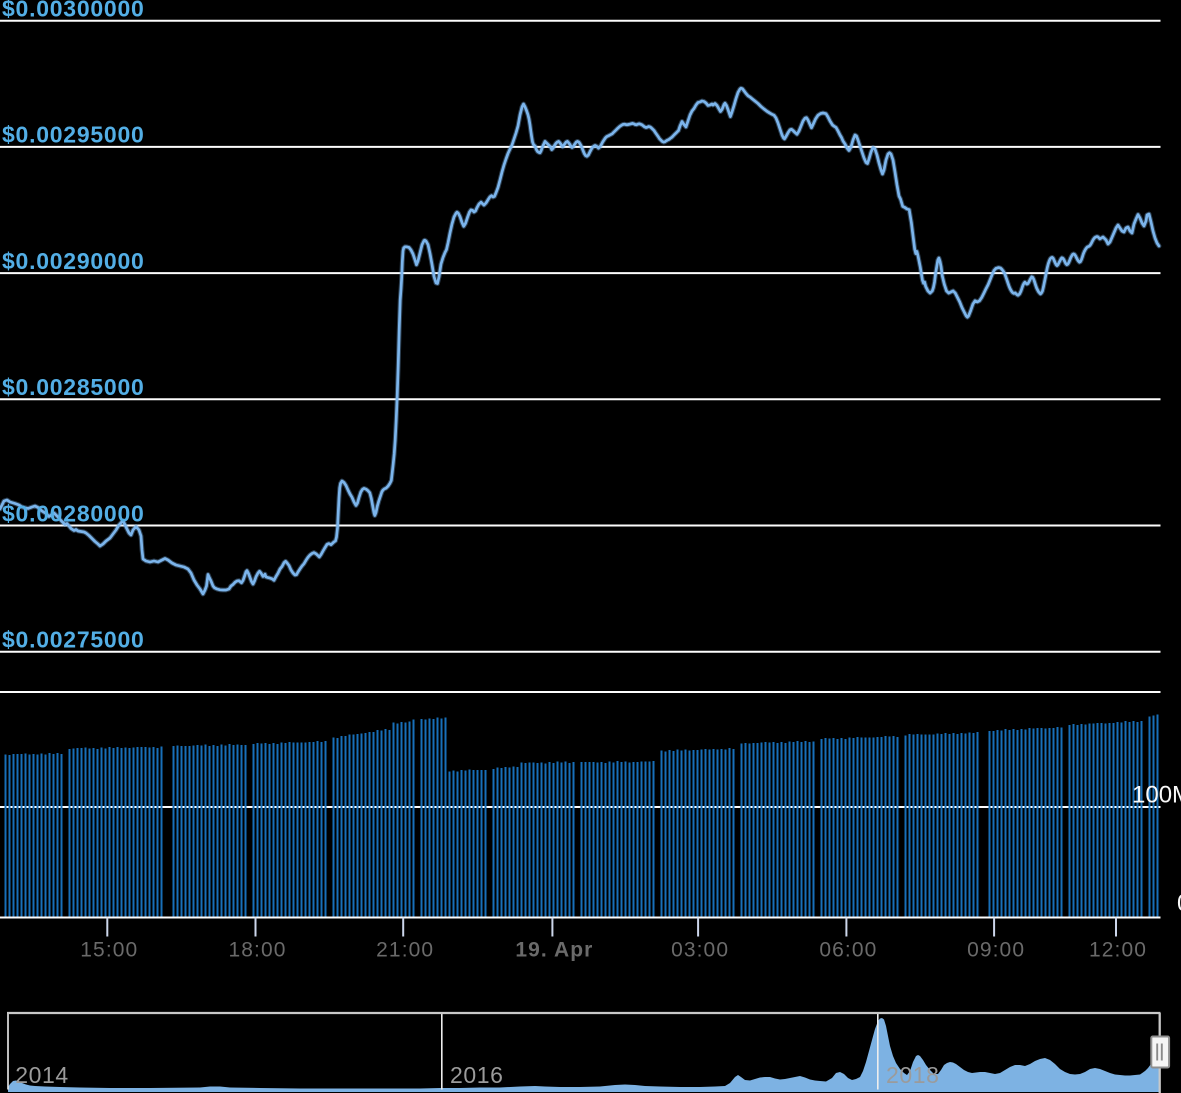 Image resolution: width=1181 pixels, height=1093 pixels. I want to click on svg-text: 19. Apr, so click(554, 950).